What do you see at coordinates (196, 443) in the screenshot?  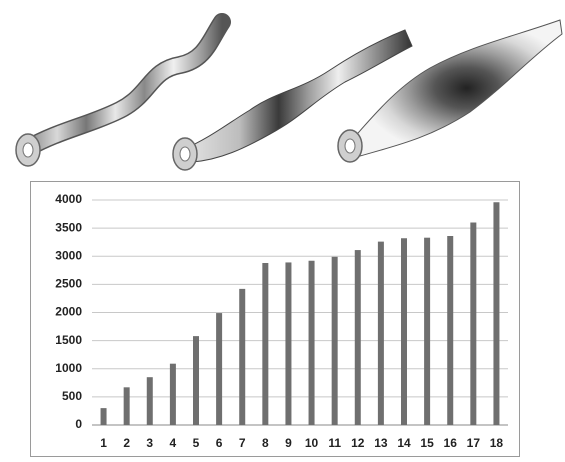 I see `x-tick-label: 5` at bounding box center [196, 443].